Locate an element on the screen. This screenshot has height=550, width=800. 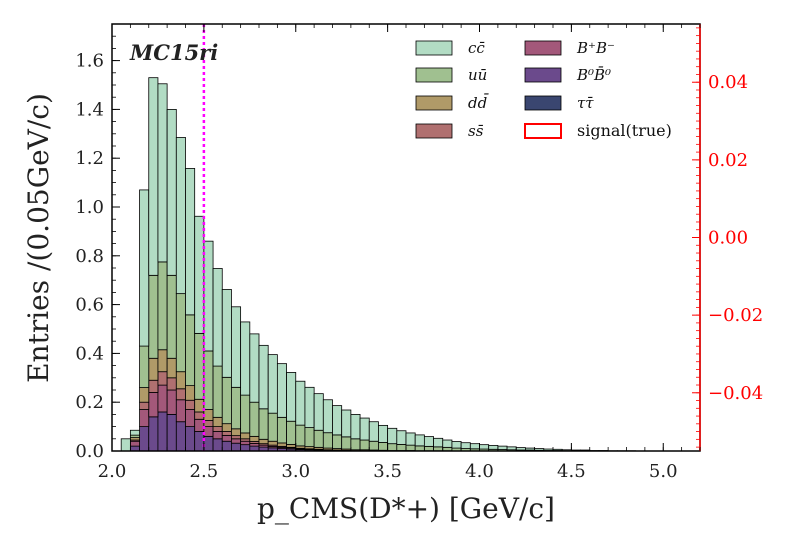
legend-item-ccbar: cc̄ is located at coordinates (450, 48).